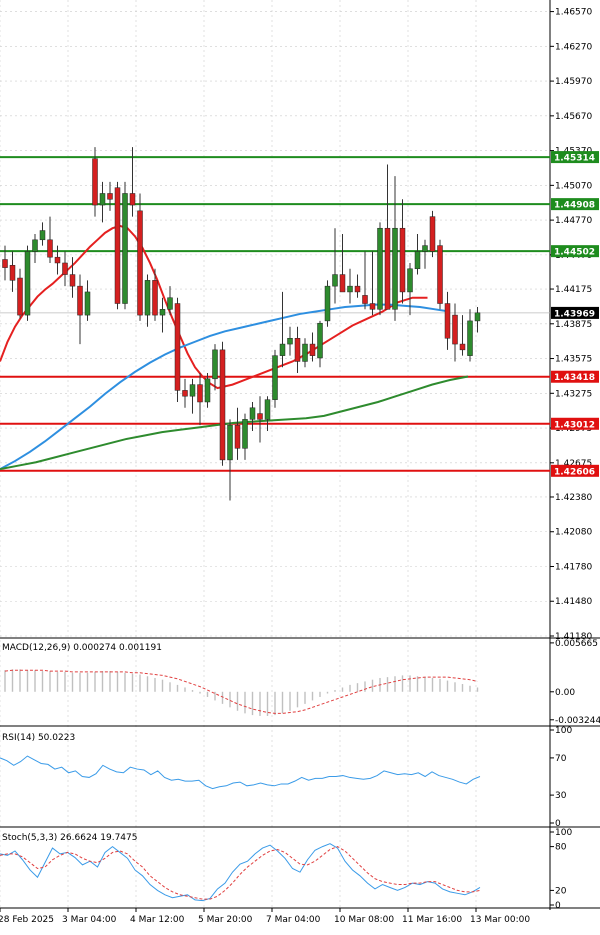 The height and width of the screenshot is (935, 600). I want to click on y-tick-label: 1.41180, so click(573, 637).